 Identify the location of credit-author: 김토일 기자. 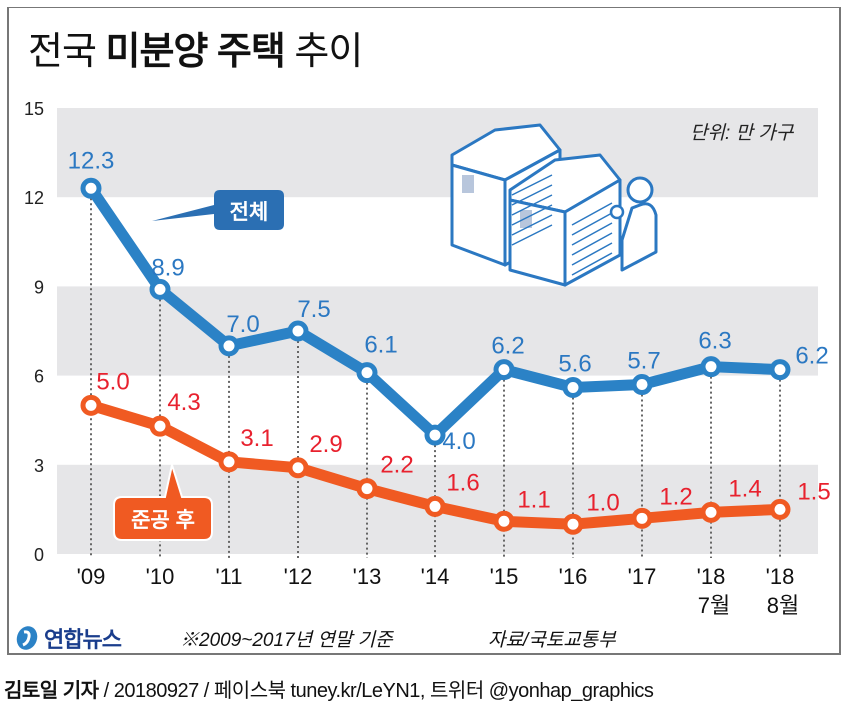
(51, 691).